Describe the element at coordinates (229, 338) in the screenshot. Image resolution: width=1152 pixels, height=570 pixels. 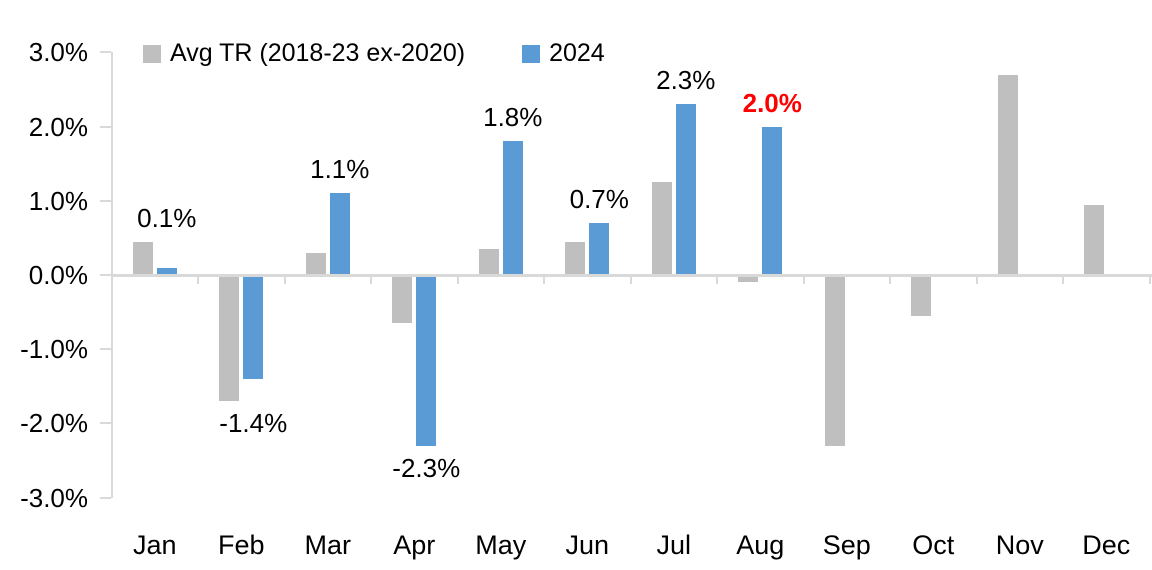
I see `bar-avg-feb` at that location.